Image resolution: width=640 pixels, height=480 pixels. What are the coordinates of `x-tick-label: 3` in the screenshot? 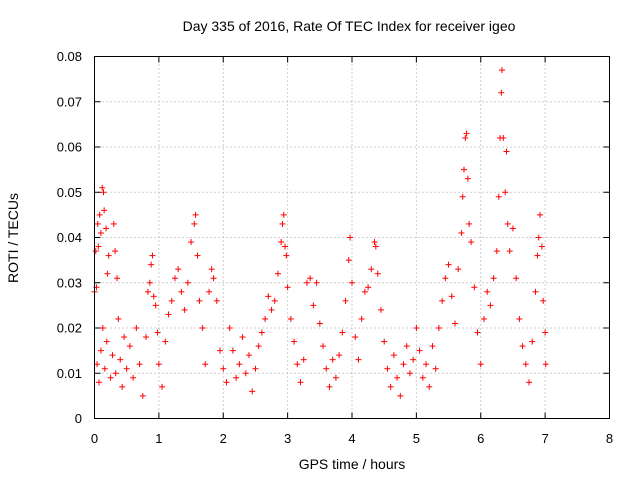 It's located at (287, 438).